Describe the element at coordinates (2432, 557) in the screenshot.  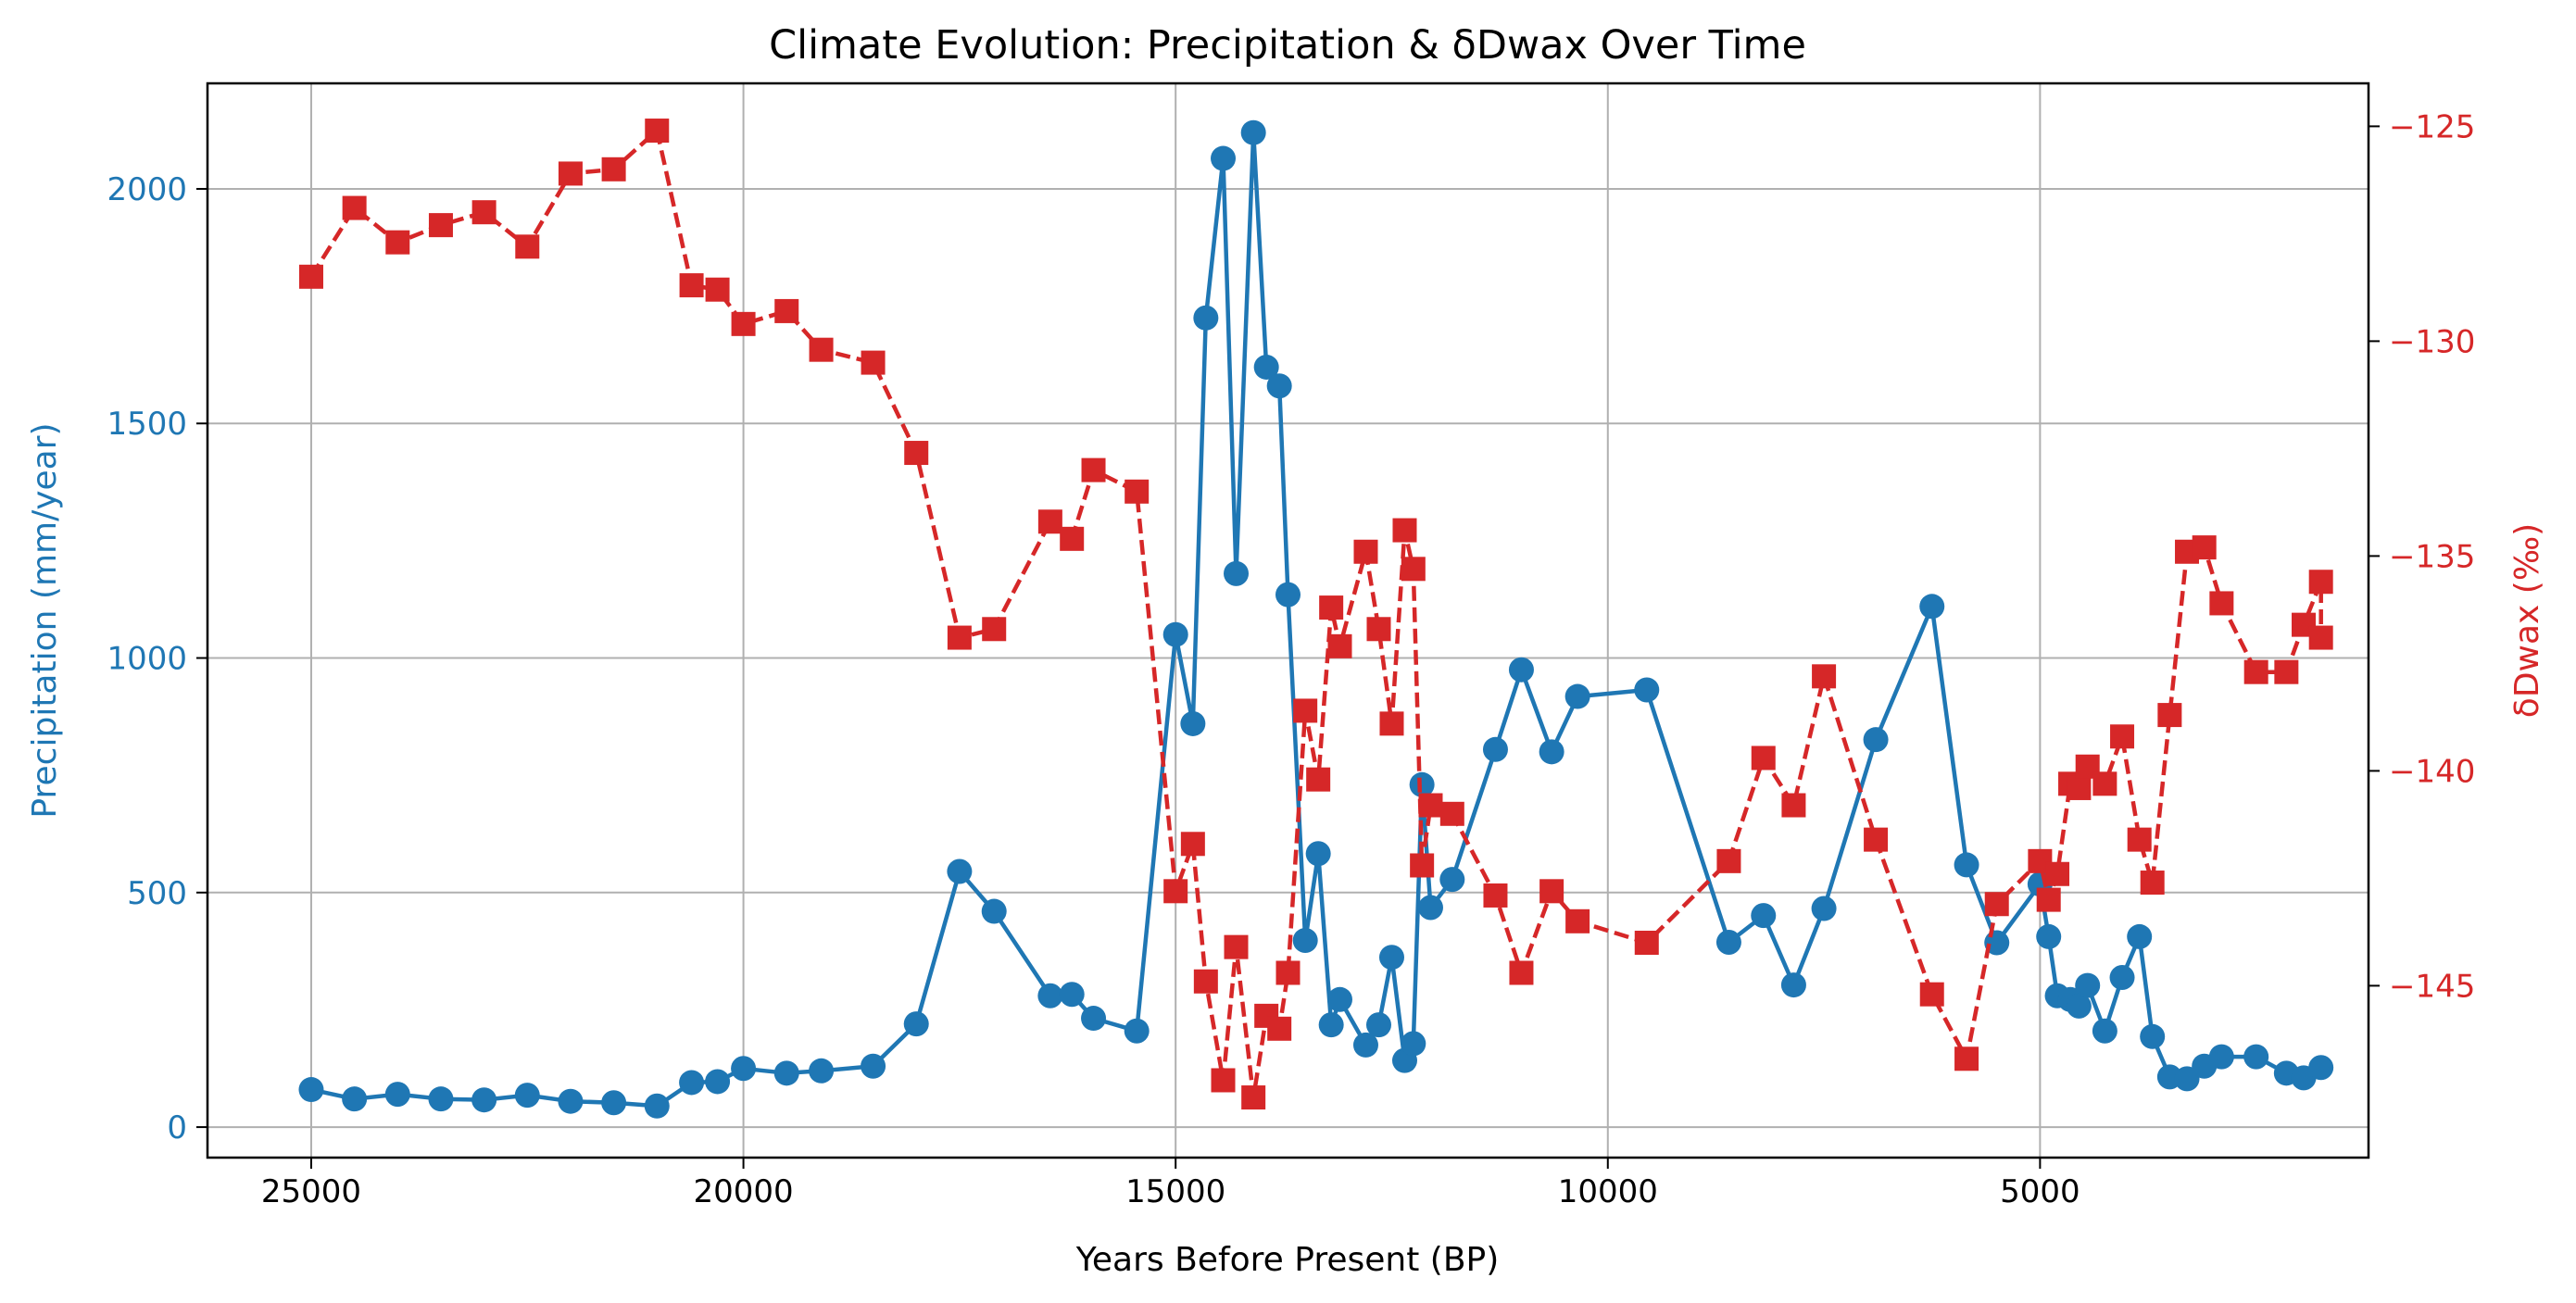
I see `y-right-tick-label: −135` at that location.